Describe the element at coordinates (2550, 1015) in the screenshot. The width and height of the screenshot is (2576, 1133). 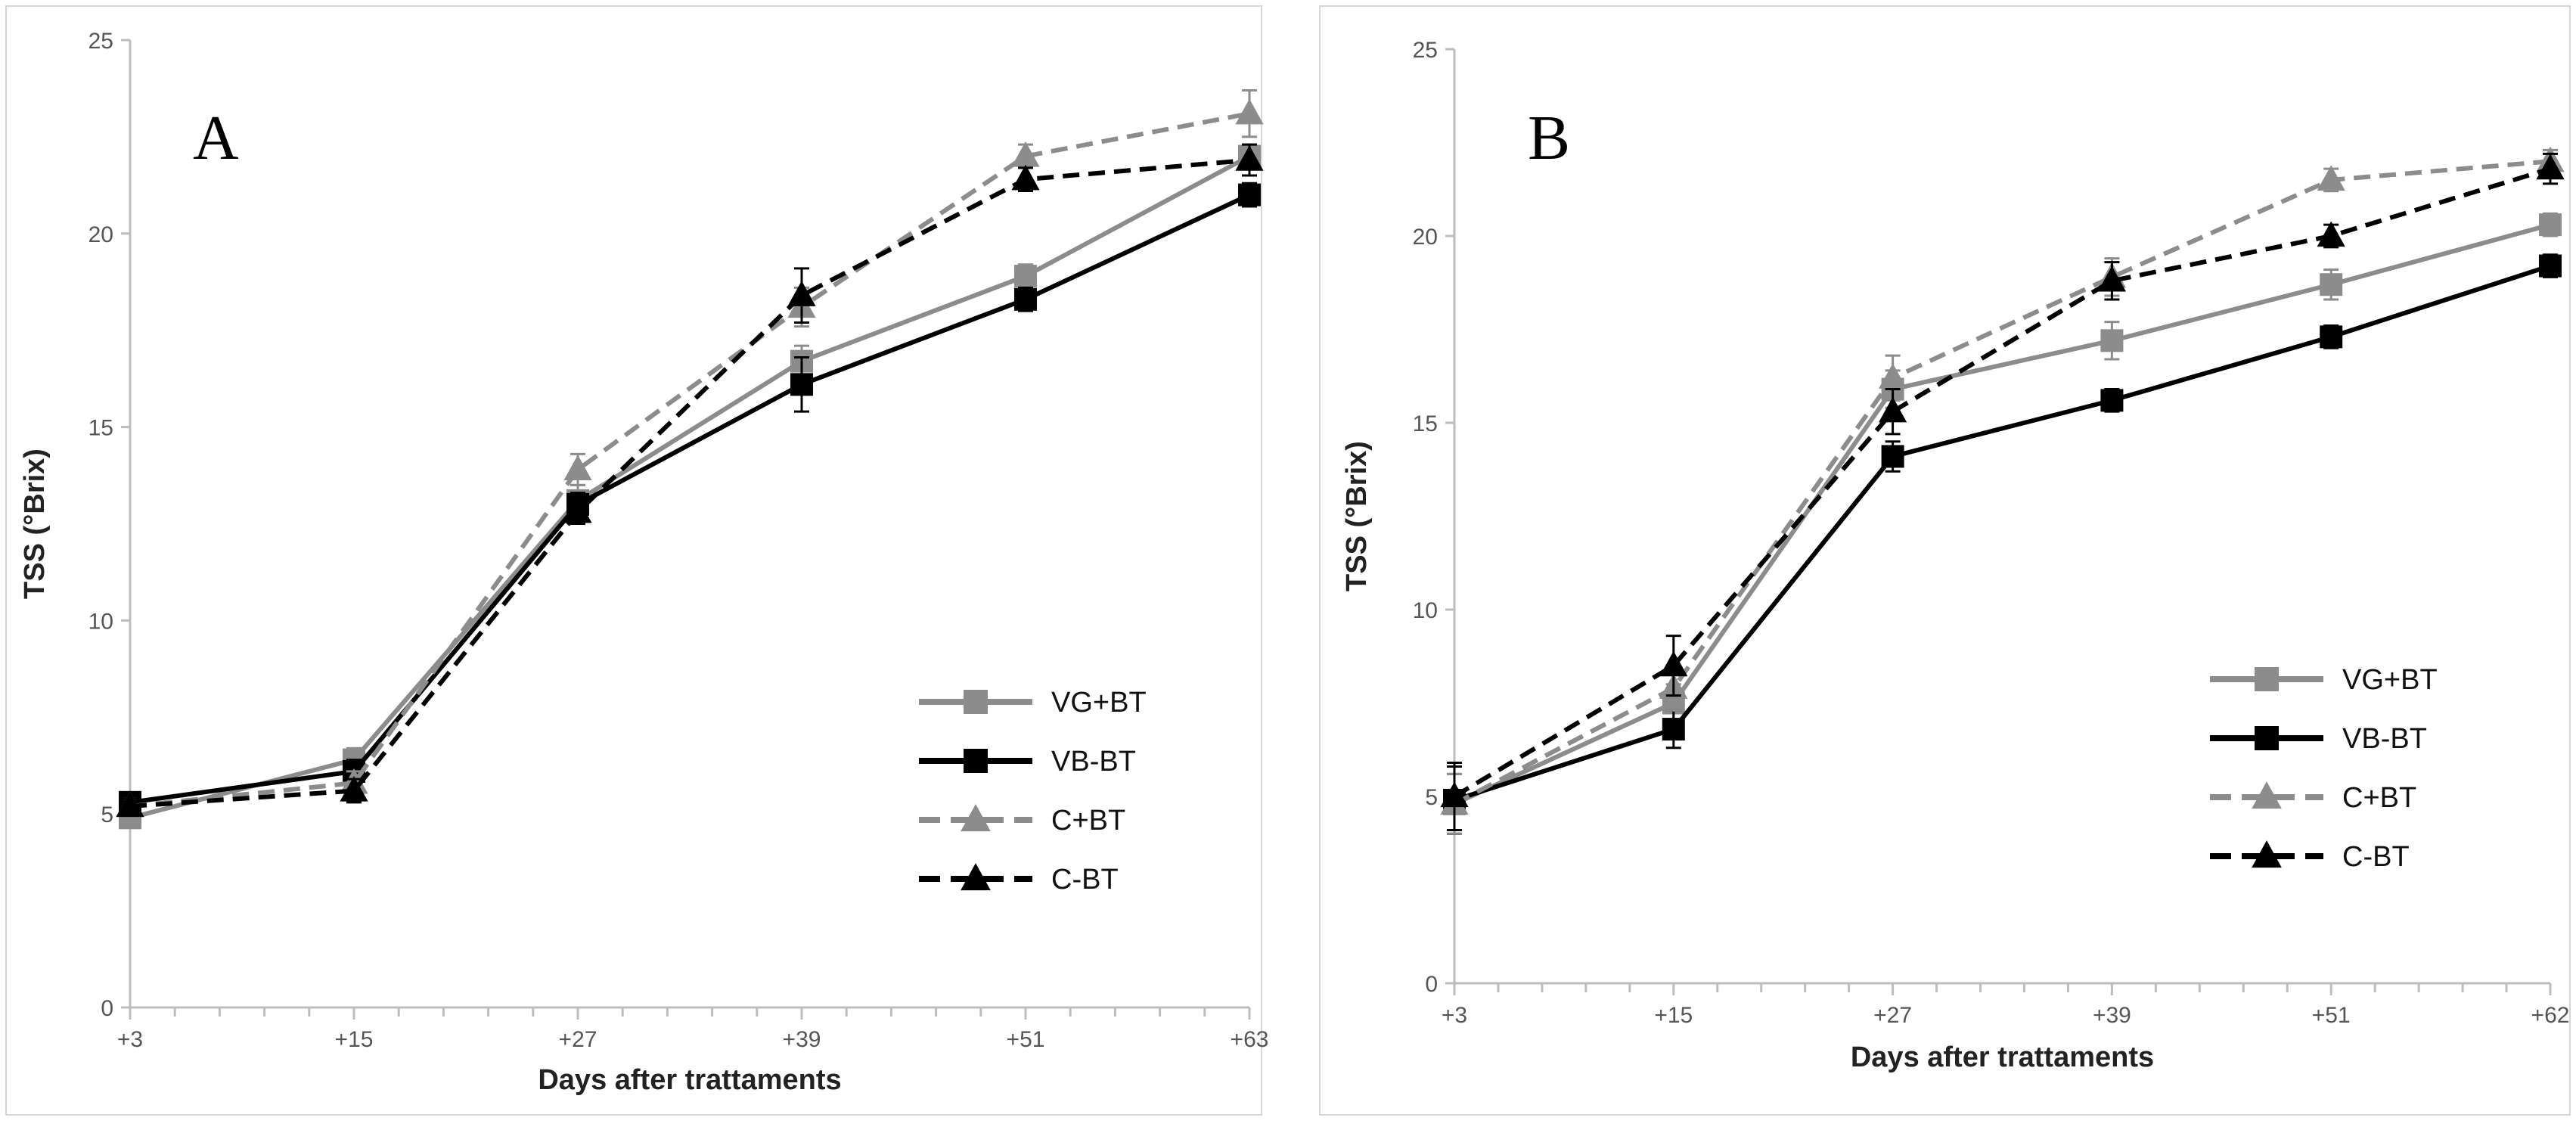
I see `x-tick-label: +62` at that location.